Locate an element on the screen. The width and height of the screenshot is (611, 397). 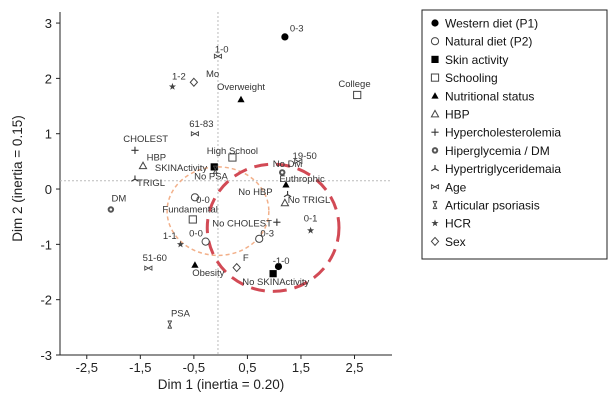
point-label: Fundamental is located at coordinates (189, 210).